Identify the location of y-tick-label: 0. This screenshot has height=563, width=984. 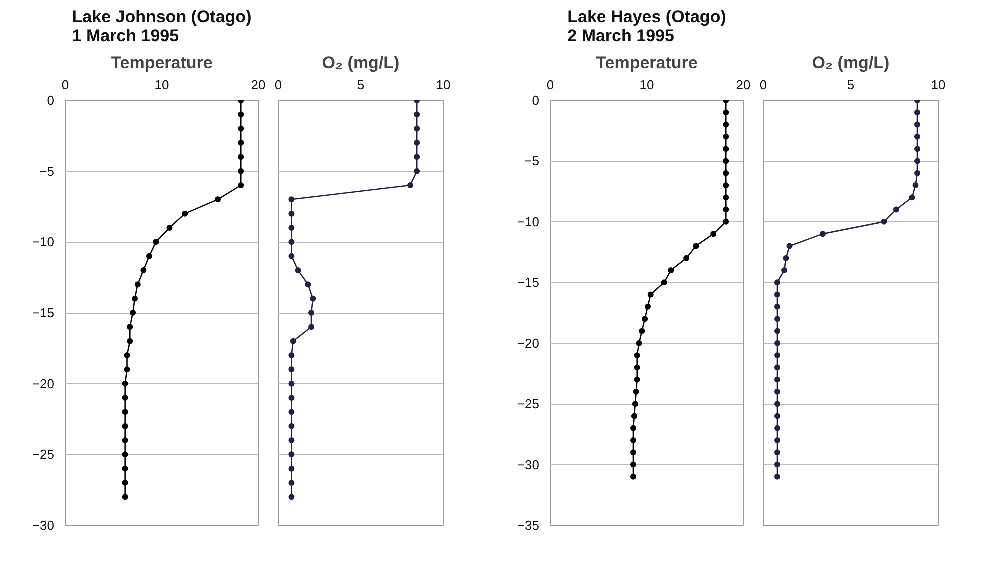
(51, 100).